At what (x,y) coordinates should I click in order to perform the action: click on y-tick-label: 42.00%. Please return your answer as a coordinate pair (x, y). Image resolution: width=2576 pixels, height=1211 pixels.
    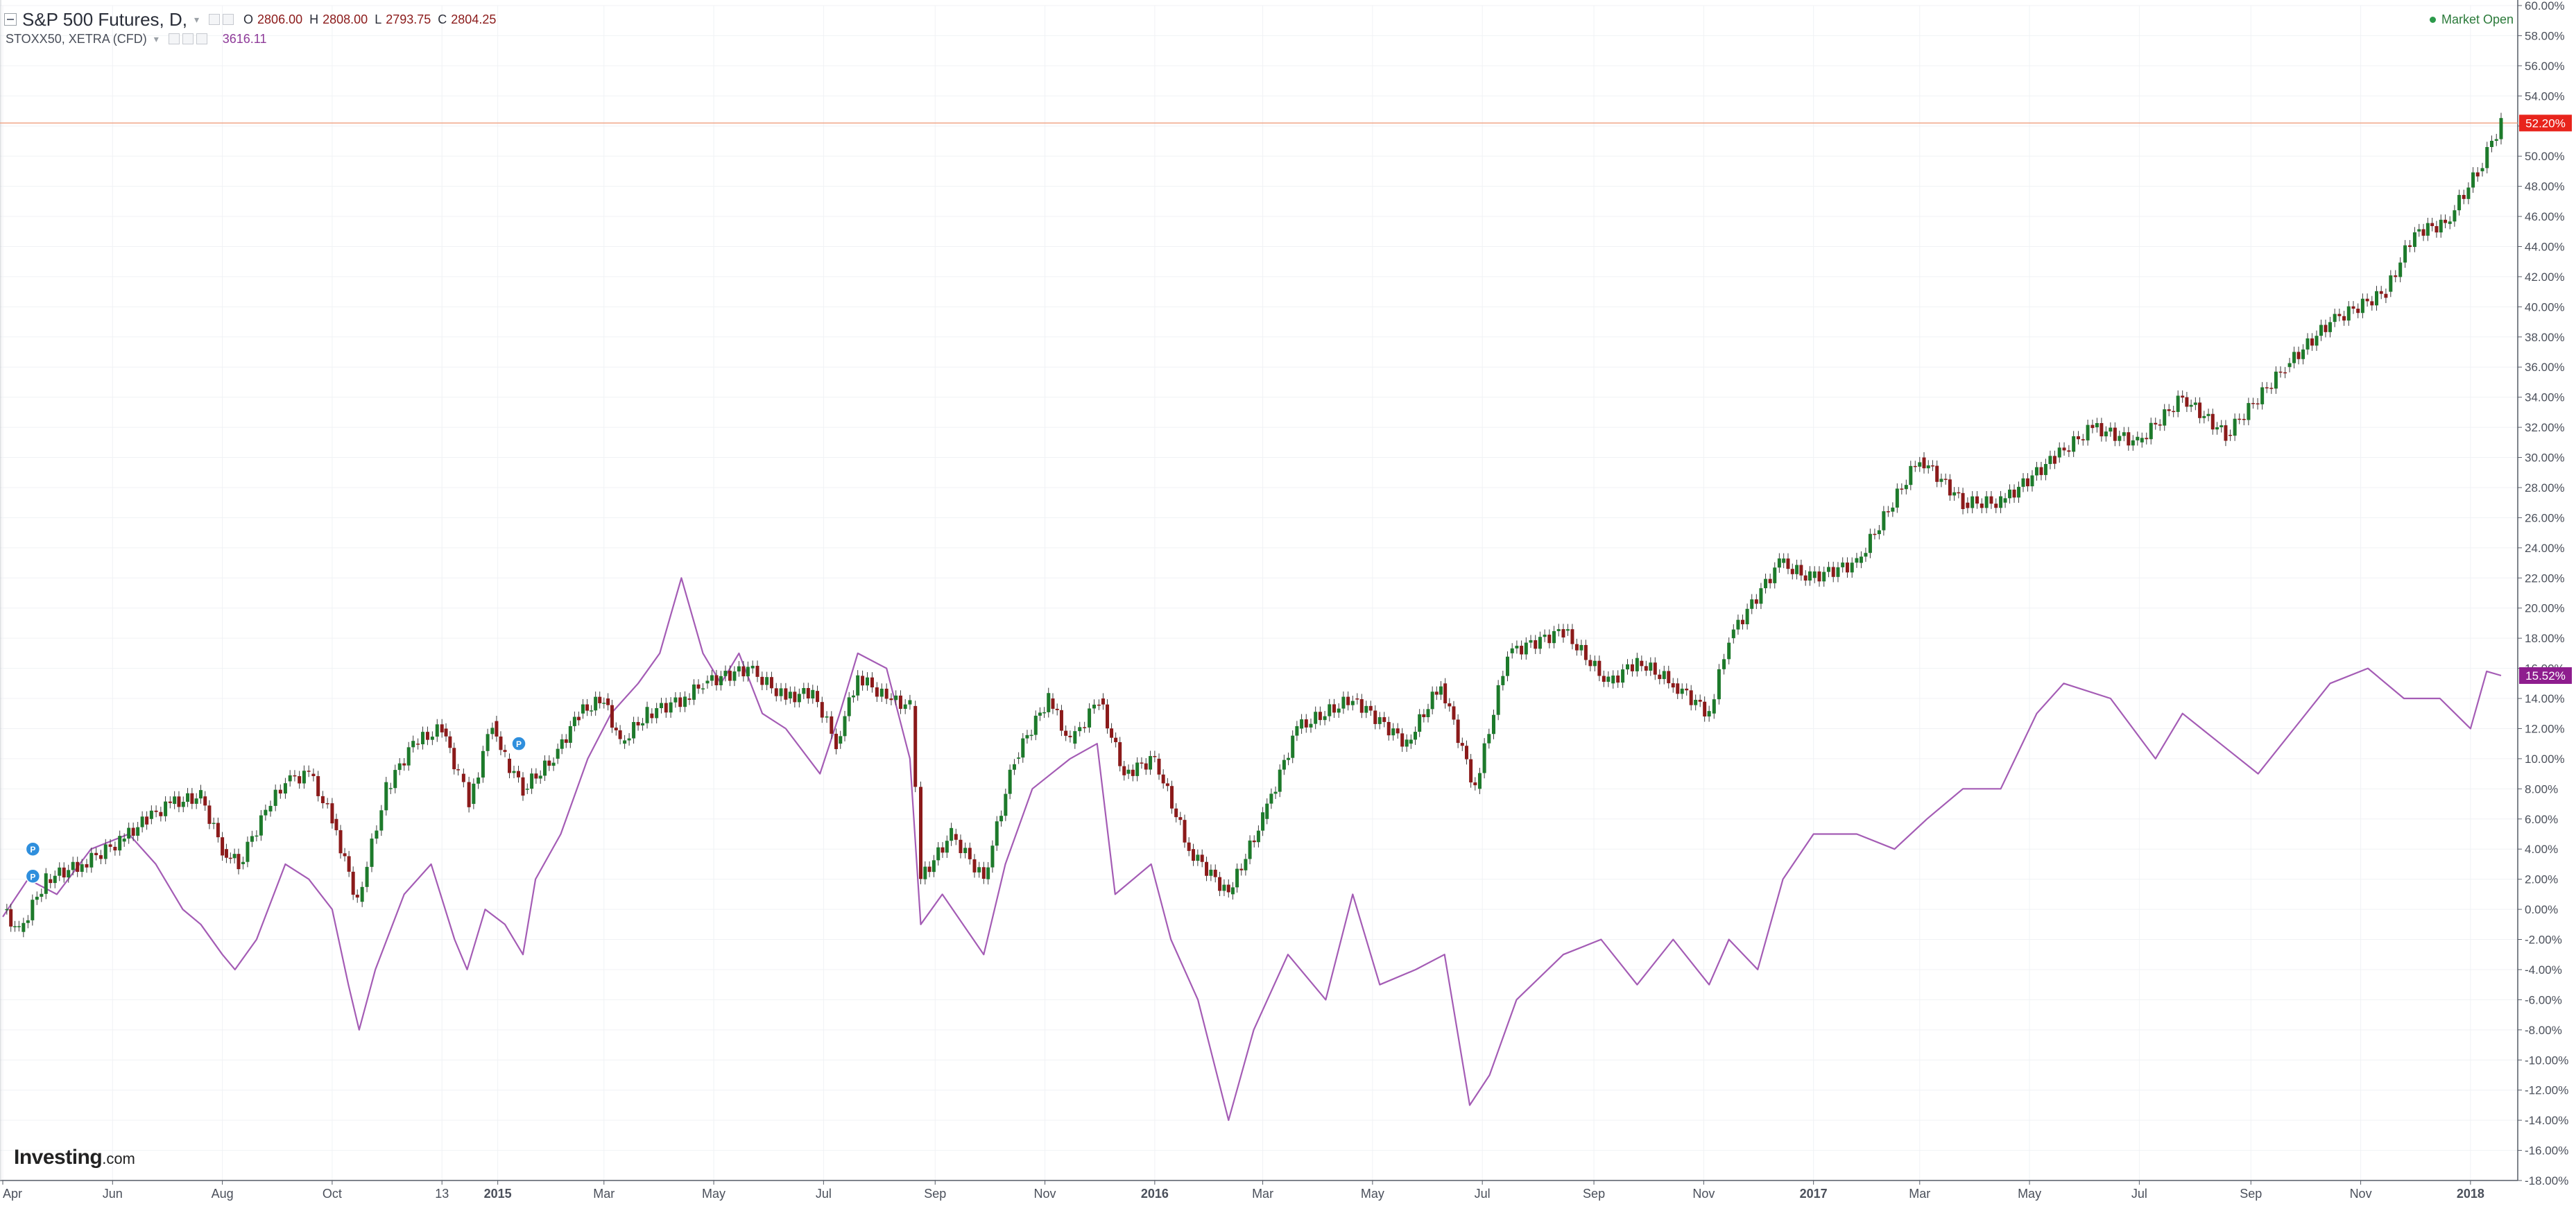
    Looking at the image, I should click on (2545, 277).